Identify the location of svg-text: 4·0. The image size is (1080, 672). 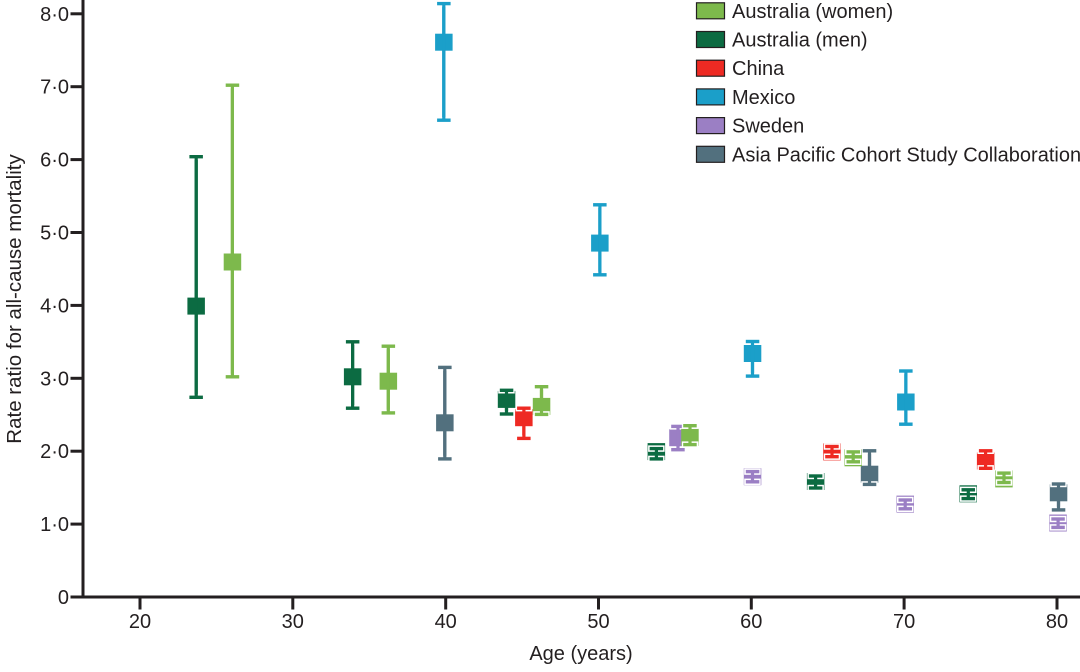
(54, 306).